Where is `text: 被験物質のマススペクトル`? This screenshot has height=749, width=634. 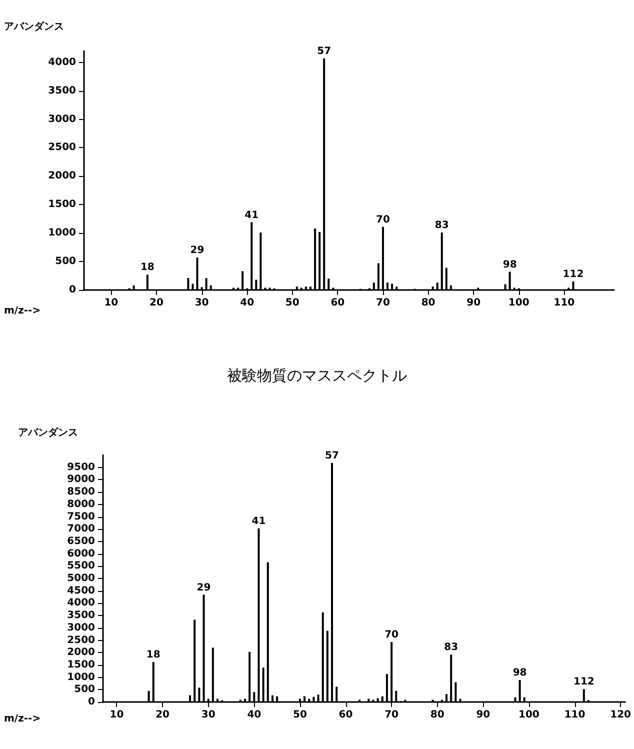 text: 被験物質のマススペクトル is located at coordinates (317, 375).